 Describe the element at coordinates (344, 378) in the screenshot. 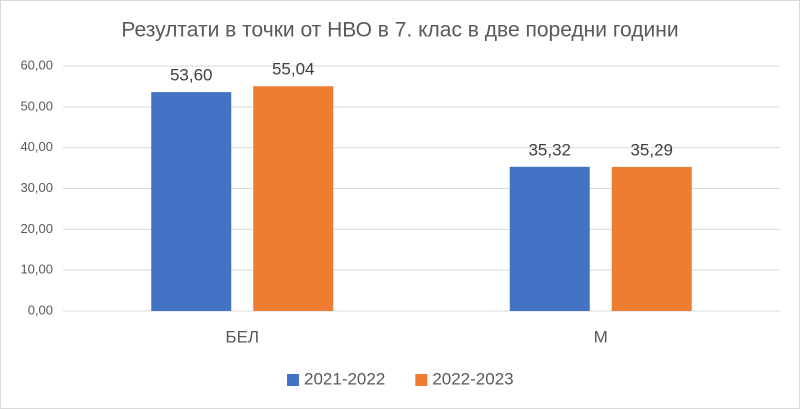

I see `legend-label: 2021-2022` at that location.